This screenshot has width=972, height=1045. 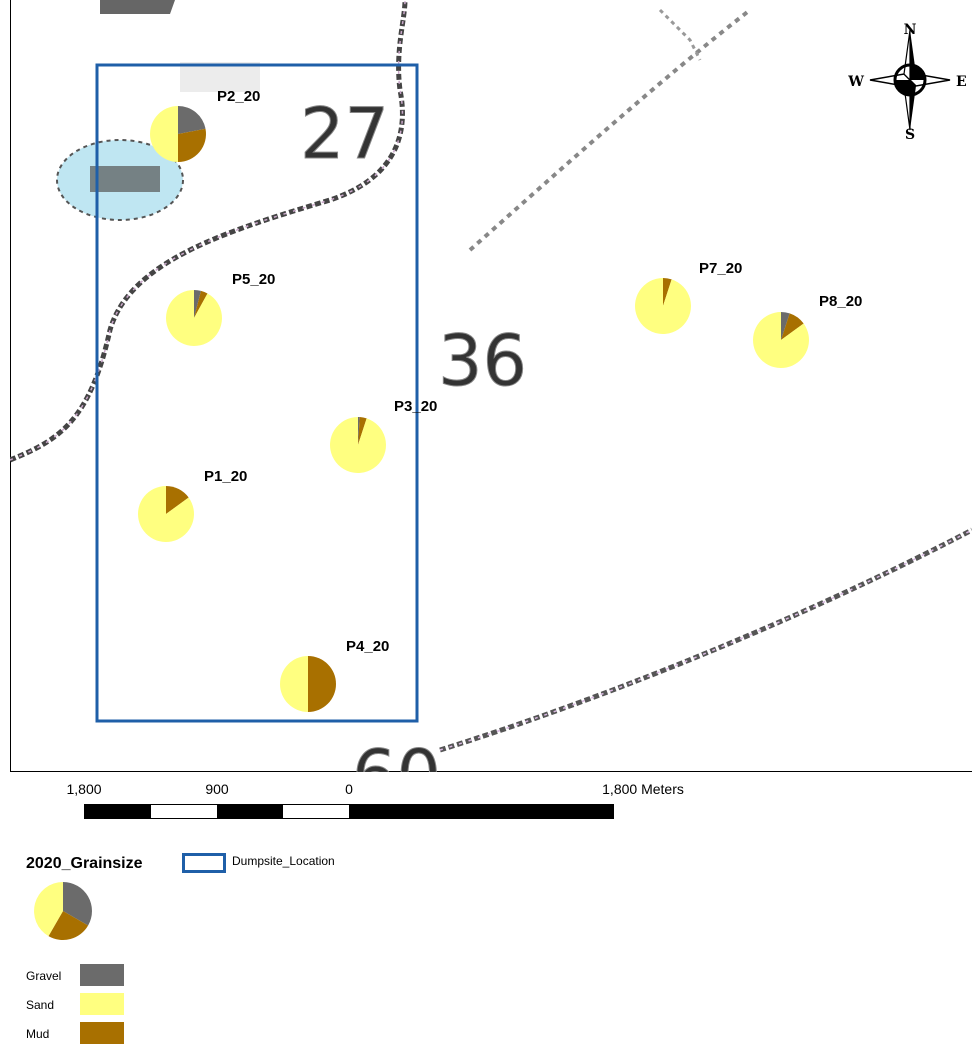 I want to click on legend-mud-label: Mud, so click(x=38, y=1034).